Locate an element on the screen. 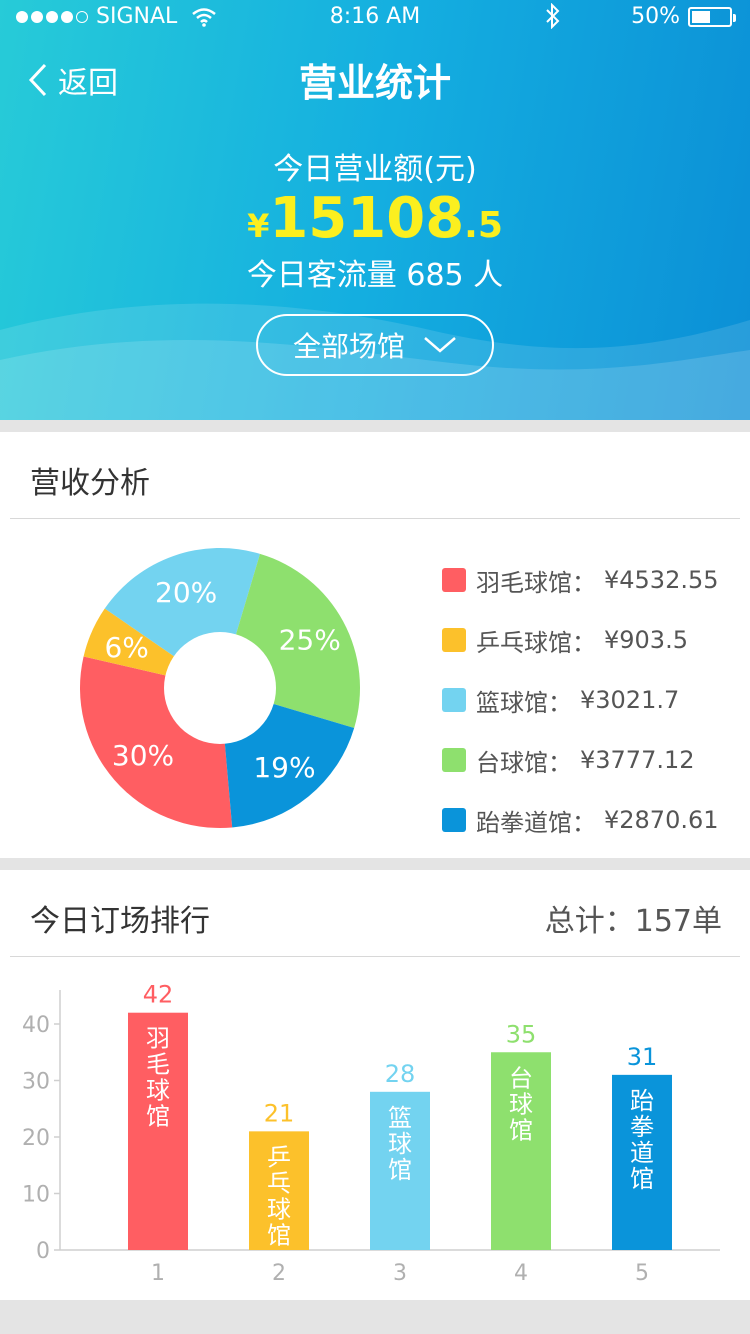 The width and height of the screenshot is (750, 1334). bar-value-label: 31 is located at coordinates (642, 1057).